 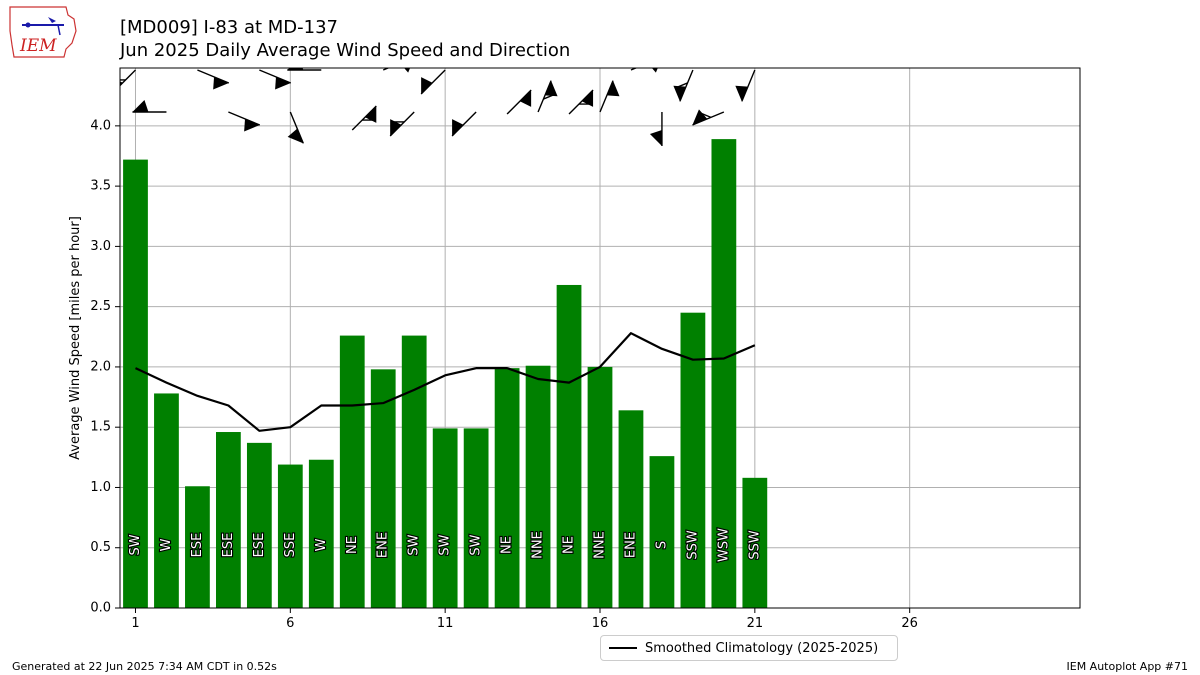 What do you see at coordinates (538, 545) in the screenshot?
I see `direction-label-day-14: NNE` at bounding box center [538, 545].